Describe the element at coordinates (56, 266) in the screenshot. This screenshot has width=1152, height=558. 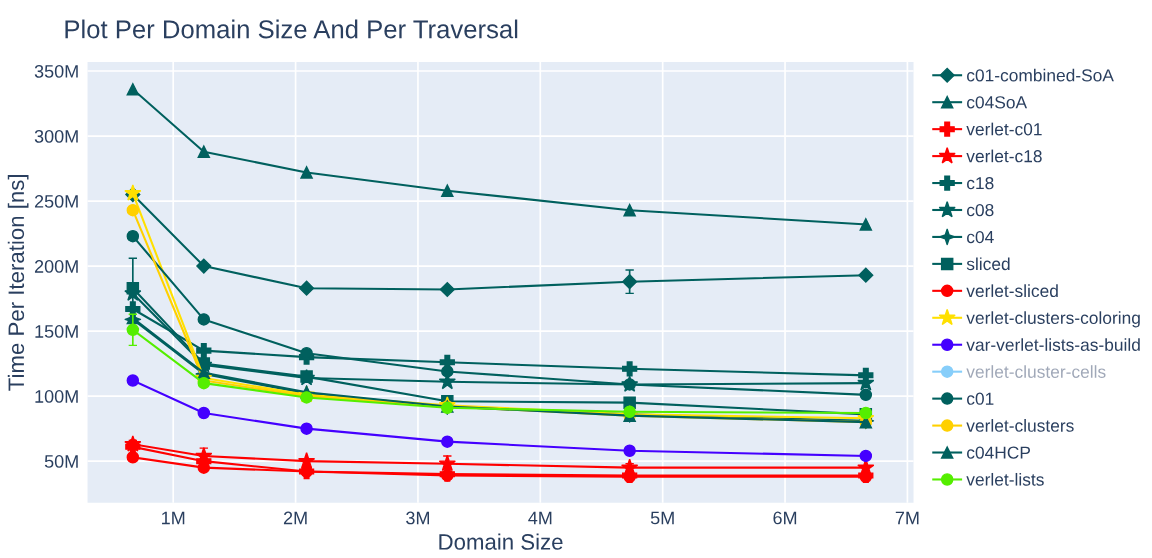
I see `y-tick-label: 200M` at that location.